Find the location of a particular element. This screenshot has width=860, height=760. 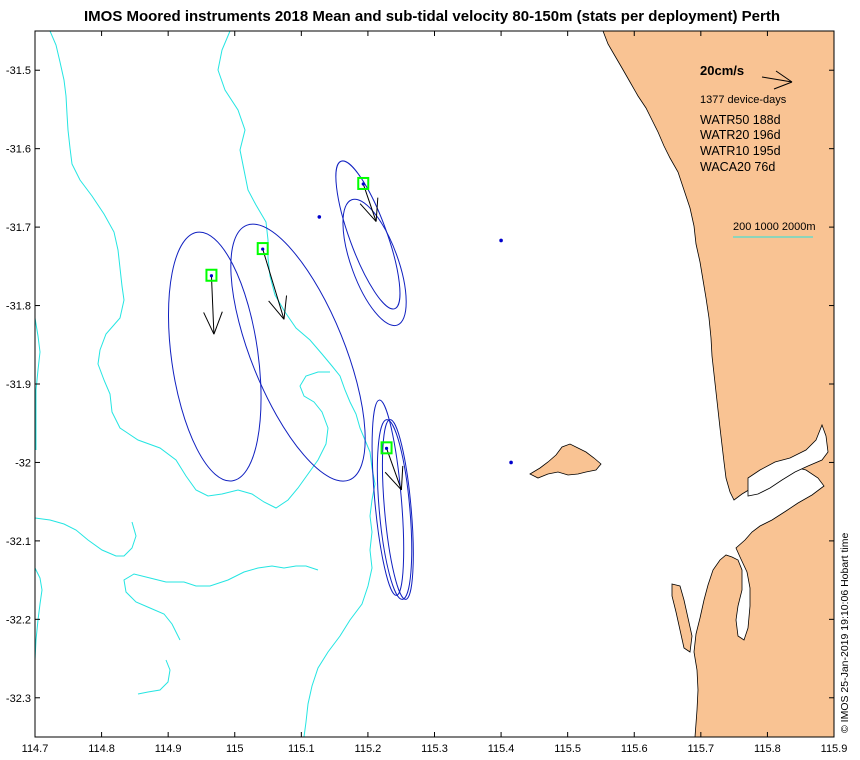

legend-entry-2: WATR20 196d is located at coordinates (740, 135).